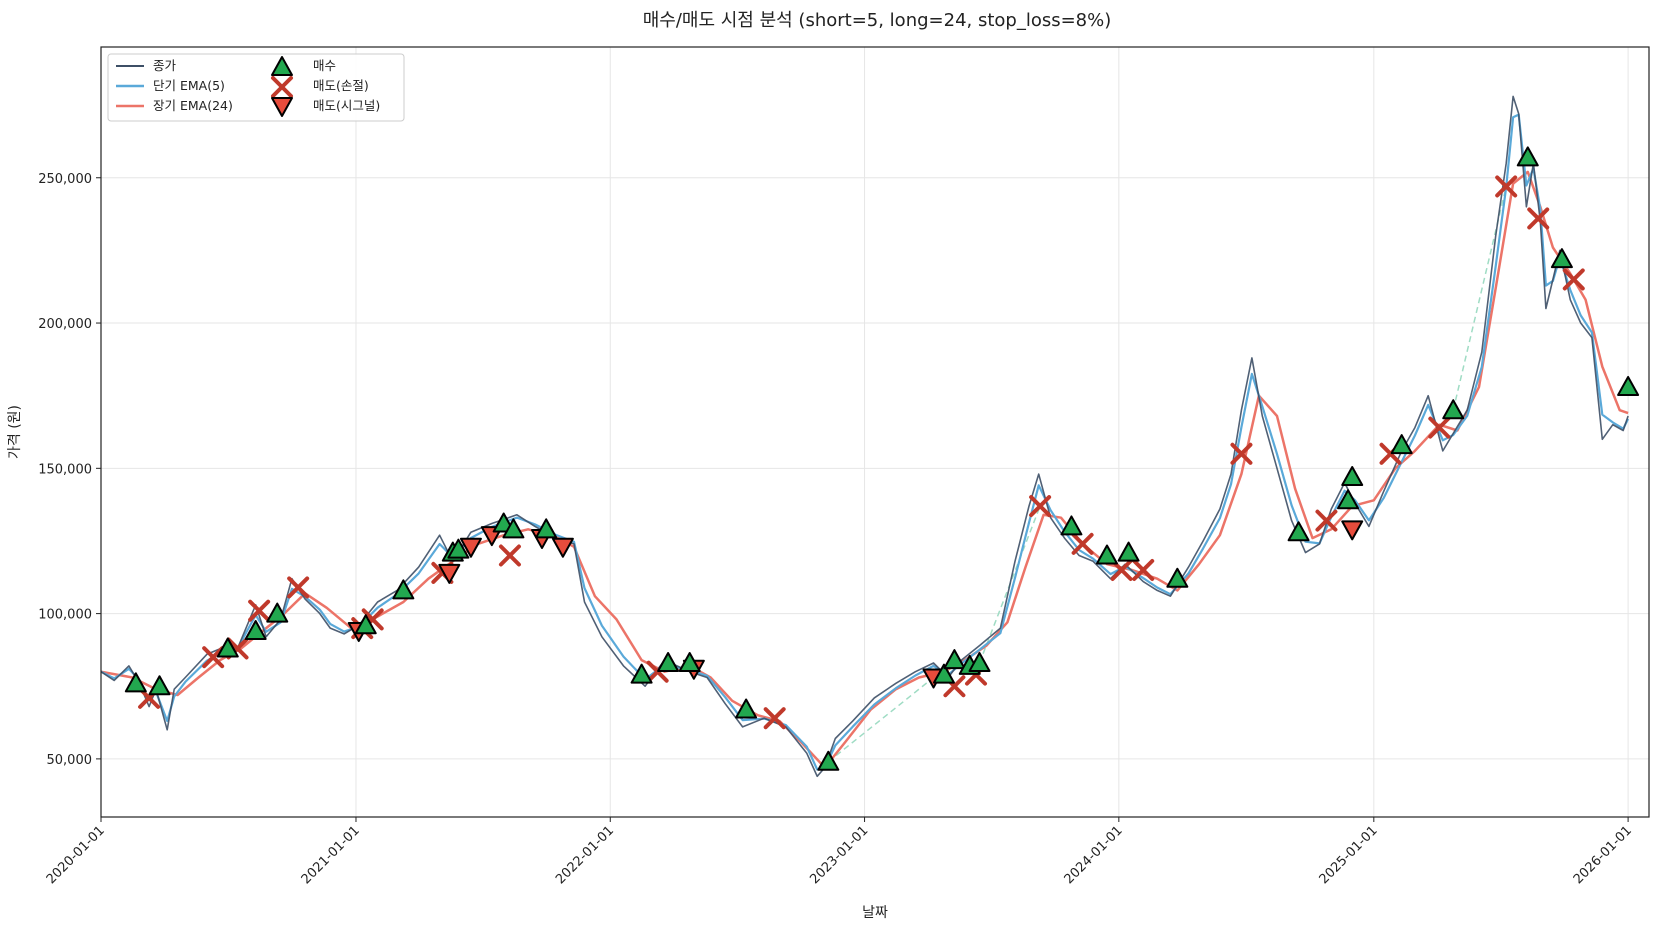 This screenshot has width=1660, height=930. Describe the element at coordinates (65, 324) in the screenshot. I see `y-tick-label: 200,000` at that location.